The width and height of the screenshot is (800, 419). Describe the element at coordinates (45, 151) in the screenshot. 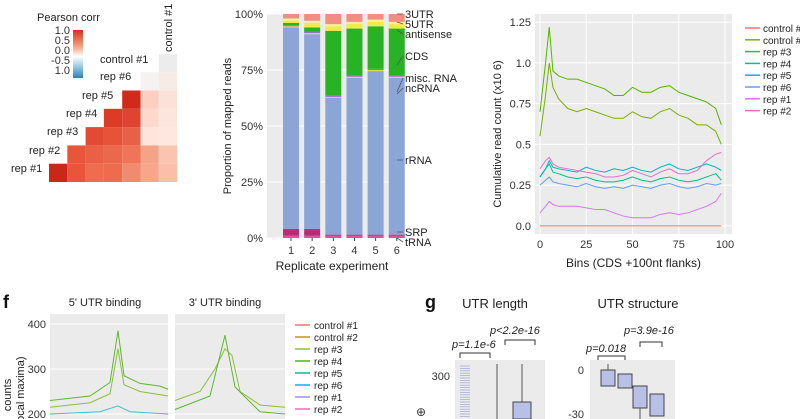

I see `heatmap-row-label-rep2: rep #2` at that location.